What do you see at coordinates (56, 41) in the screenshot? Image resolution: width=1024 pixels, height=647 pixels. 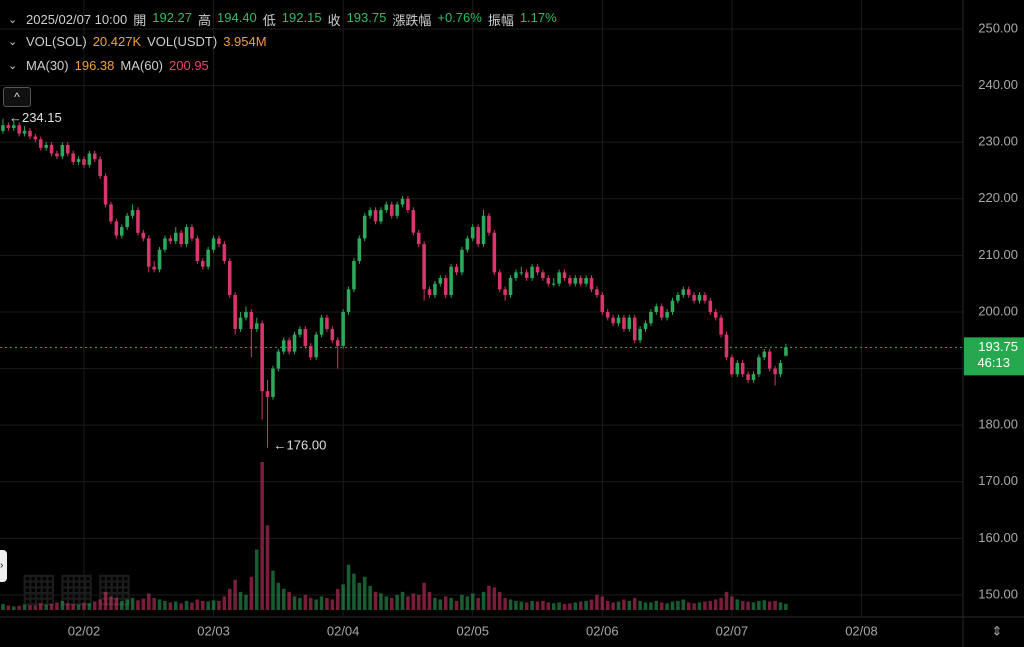 I see `field-label: VOL(SOL)` at bounding box center [56, 41].